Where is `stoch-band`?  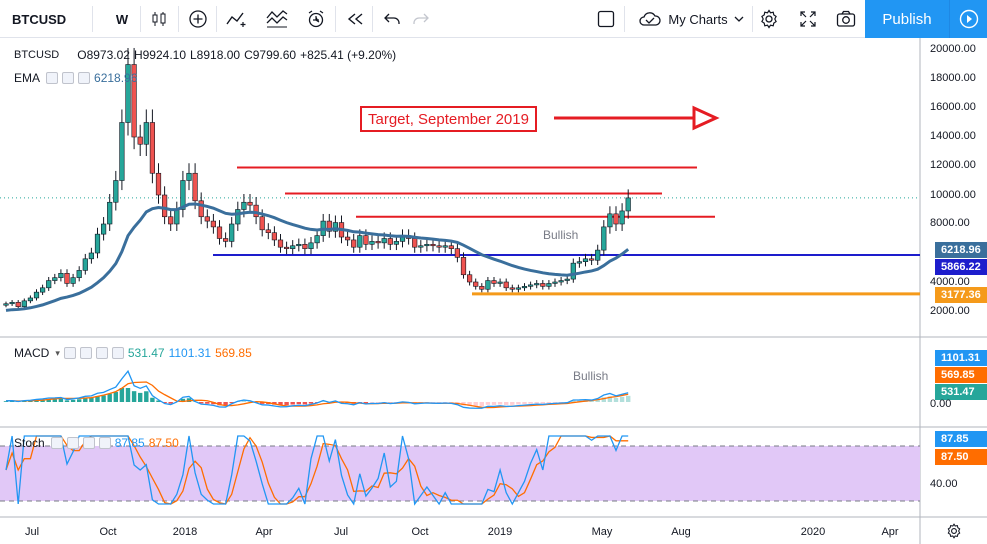 stoch-band is located at coordinates (460, 473).